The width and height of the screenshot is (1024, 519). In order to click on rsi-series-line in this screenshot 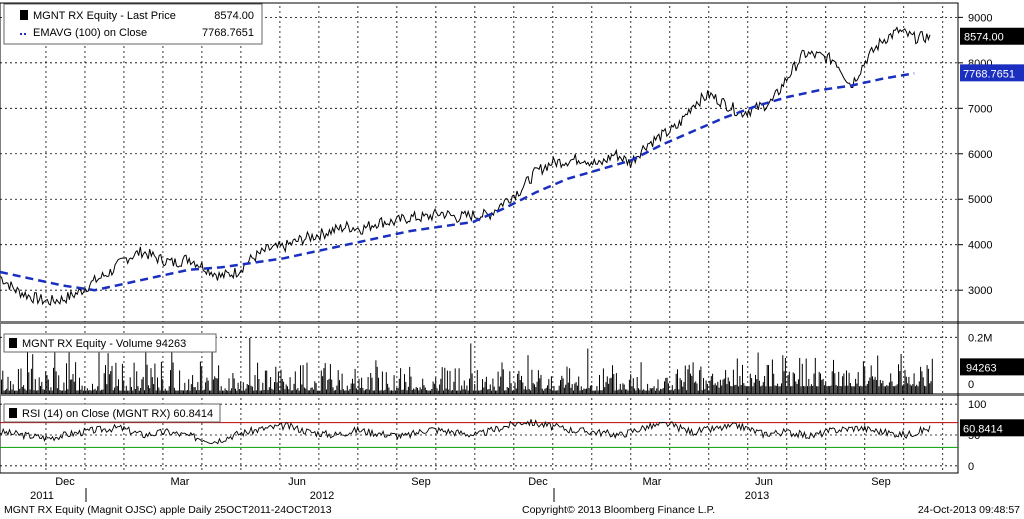, I will do `click(465, 432)`.